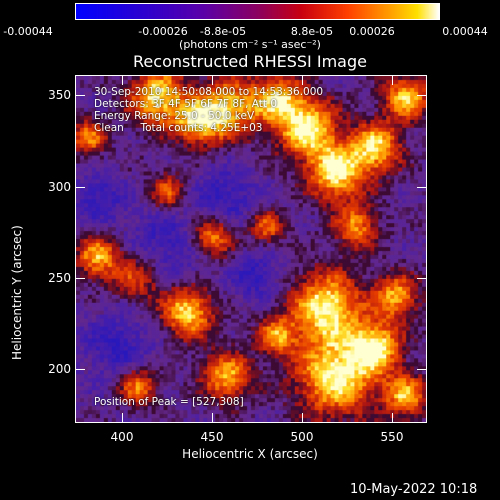 The height and width of the screenshot is (500, 500). Describe the element at coordinates (59, 369) in the screenshot. I see `y-tick-label: 200` at that location.